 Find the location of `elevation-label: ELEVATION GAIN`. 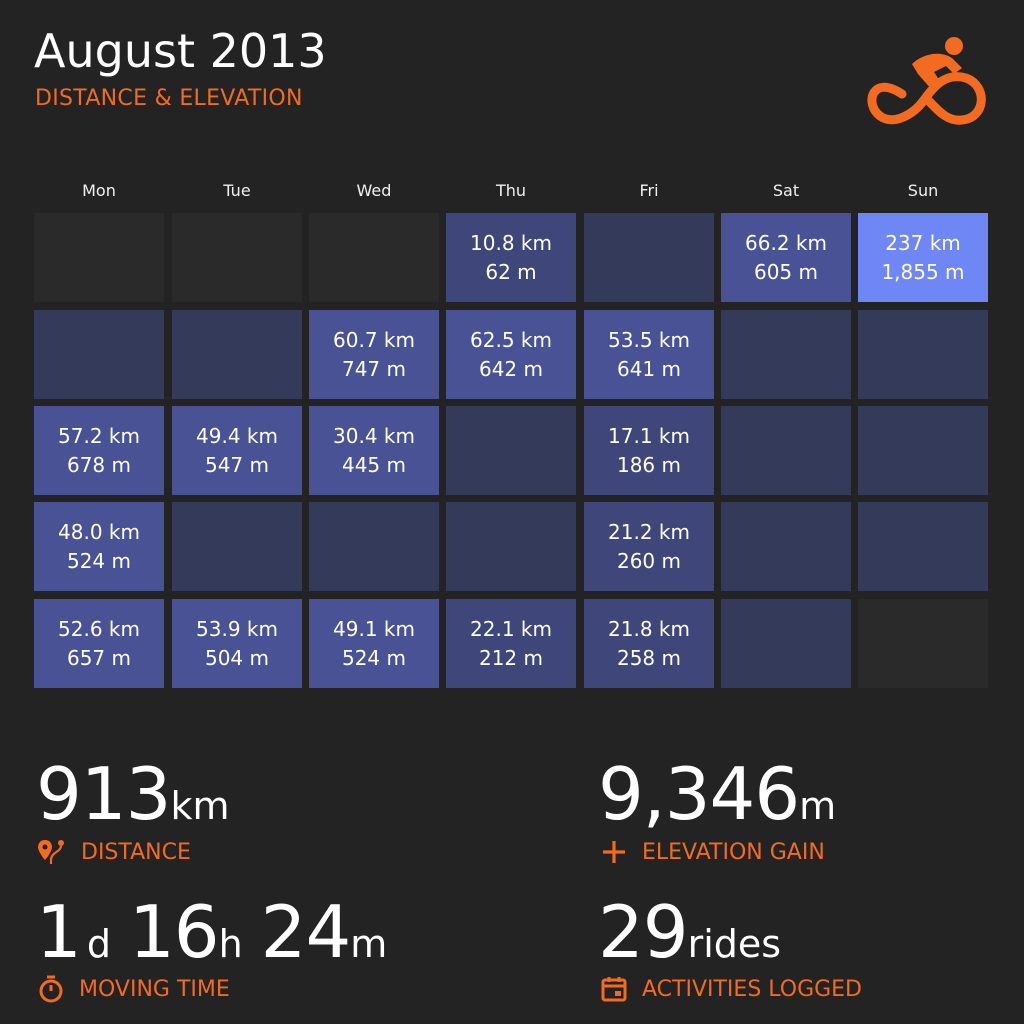

elevation-label: ELEVATION GAIN is located at coordinates (712, 852).